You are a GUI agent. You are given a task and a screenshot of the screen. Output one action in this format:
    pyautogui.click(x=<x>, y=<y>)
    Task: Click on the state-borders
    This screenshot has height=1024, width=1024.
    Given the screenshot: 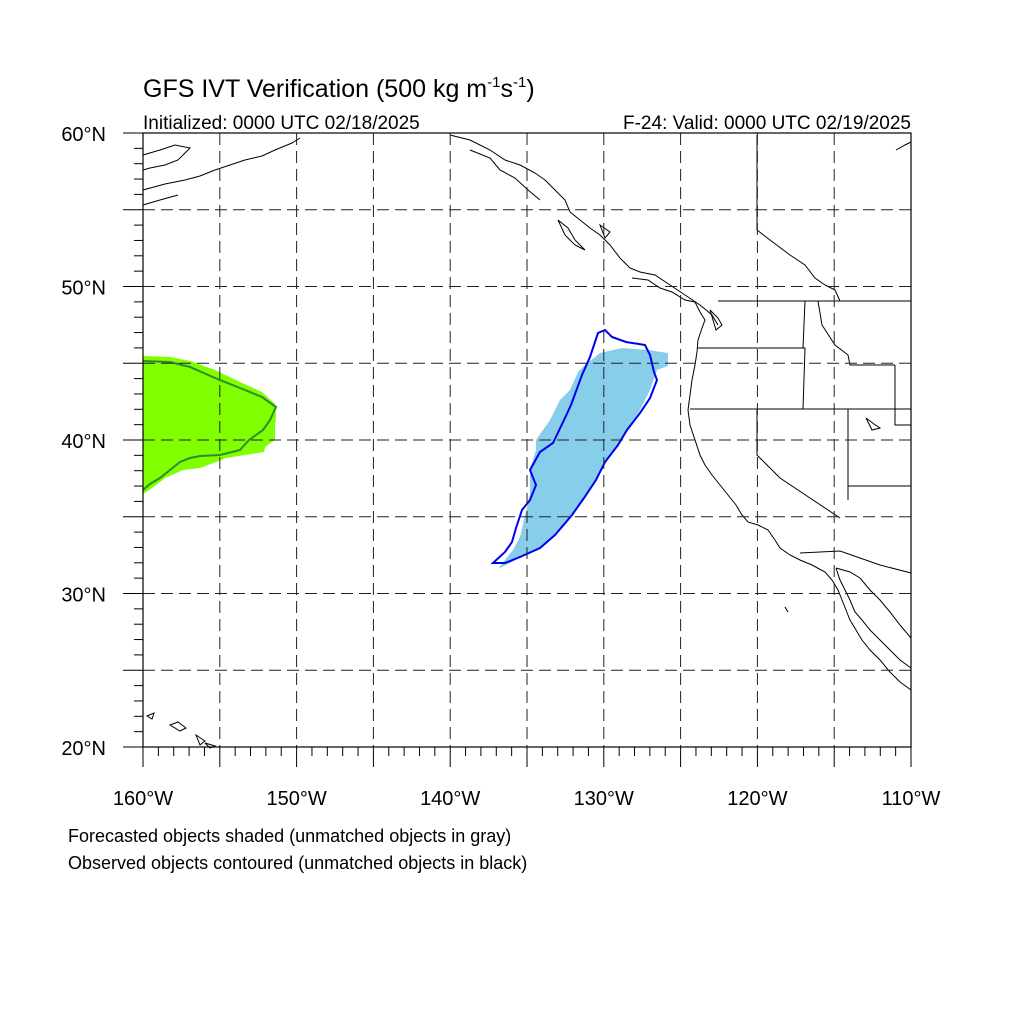 What is the action you would take?
    pyautogui.click(x=801, y=354)
    